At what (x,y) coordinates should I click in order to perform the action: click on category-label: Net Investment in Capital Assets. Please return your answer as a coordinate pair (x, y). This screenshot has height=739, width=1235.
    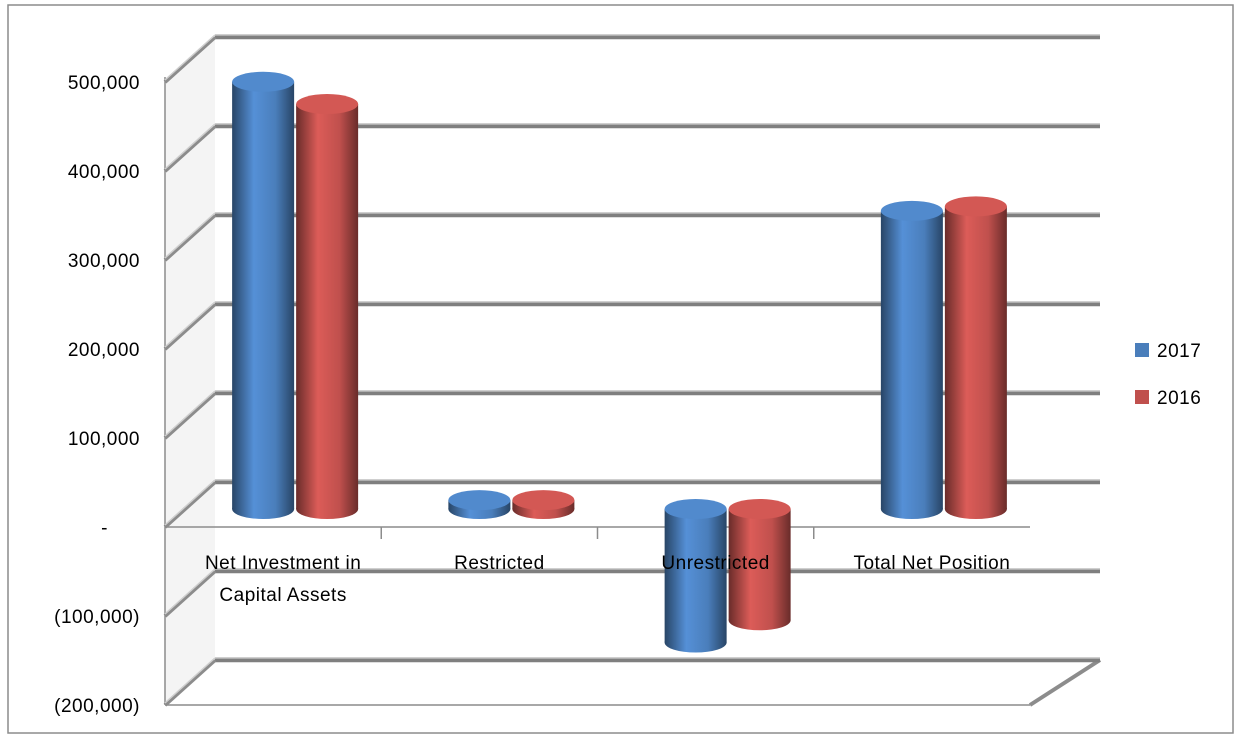
    Looking at the image, I should click on (283, 579).